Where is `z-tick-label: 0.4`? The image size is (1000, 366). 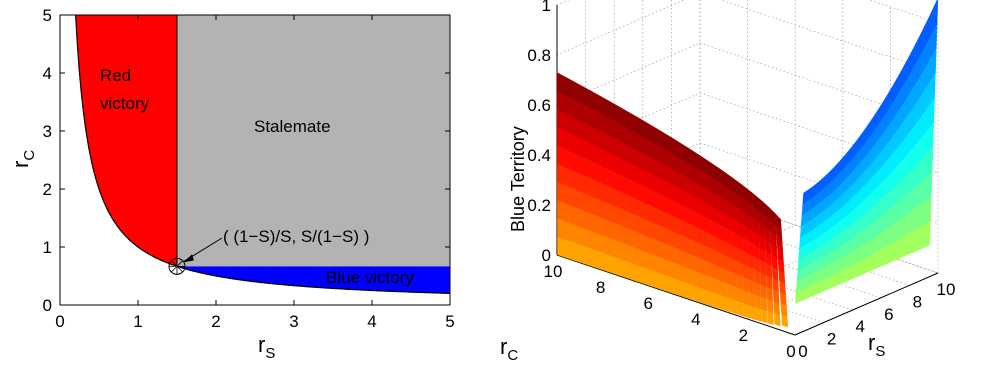
z-tick-label: 0.4 is located at coordinates (539, 155).